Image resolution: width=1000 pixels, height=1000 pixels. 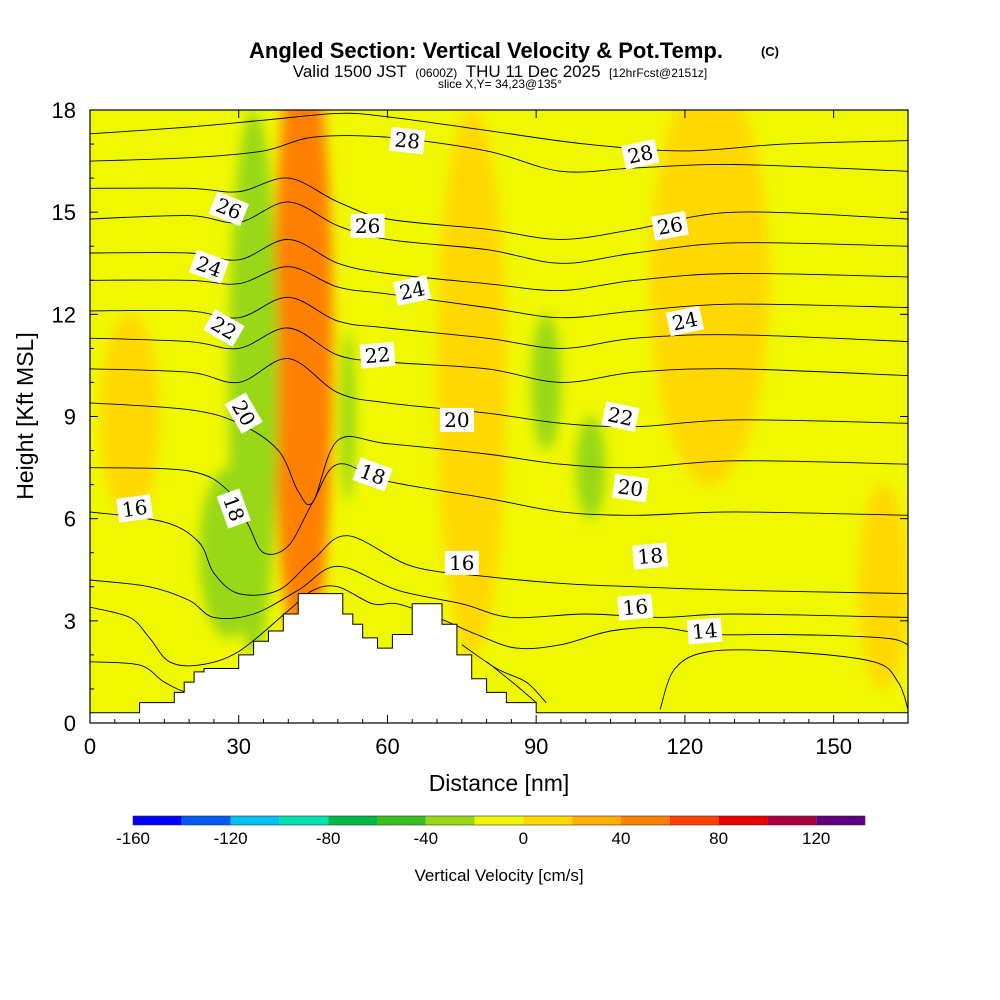 I want to click on terrain-profile, so click(x=499, y=658).